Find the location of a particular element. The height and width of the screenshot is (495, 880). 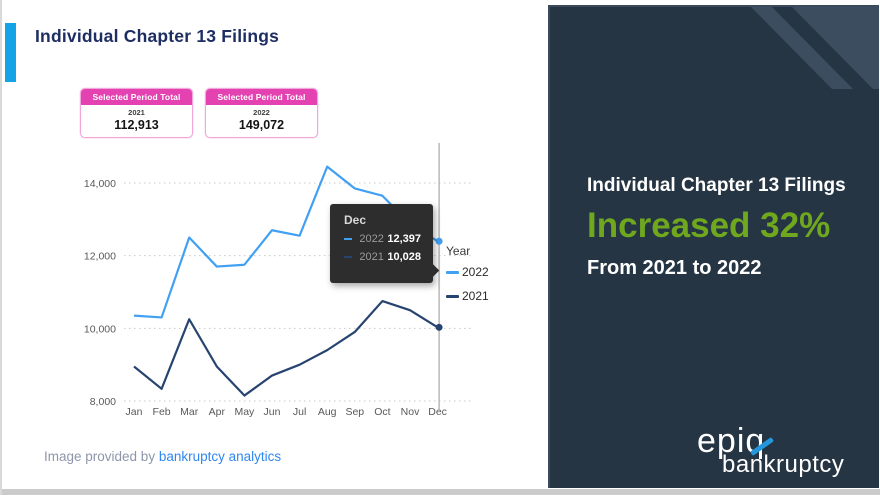

attribution-brand-link: bankruptcy analytics is located at coordinates (220, 456).